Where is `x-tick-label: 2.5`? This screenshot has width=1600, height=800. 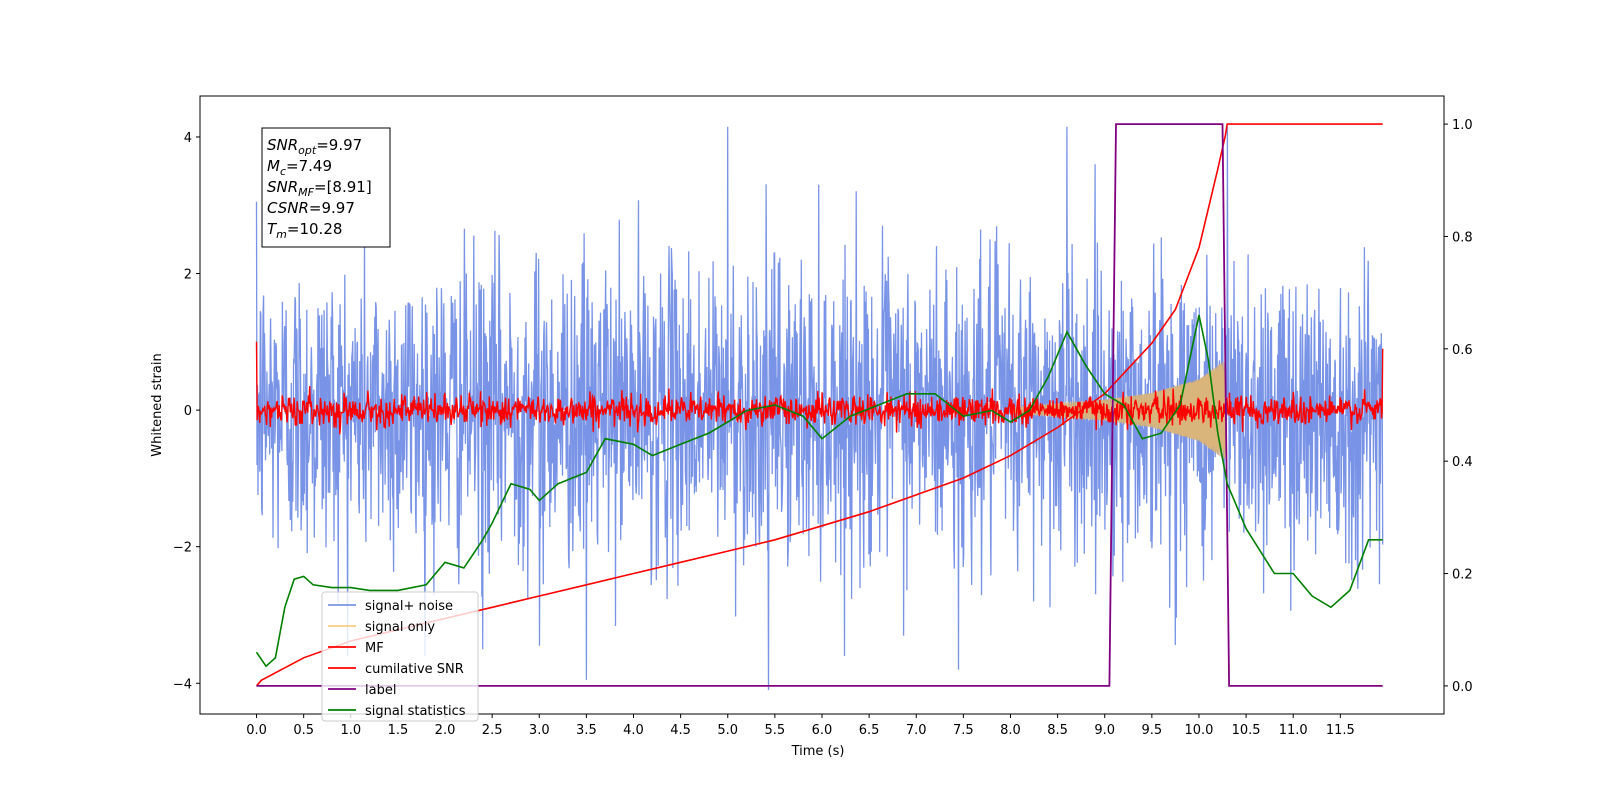 x-tick-label: 2.5 is located at coordinates (492, 730).